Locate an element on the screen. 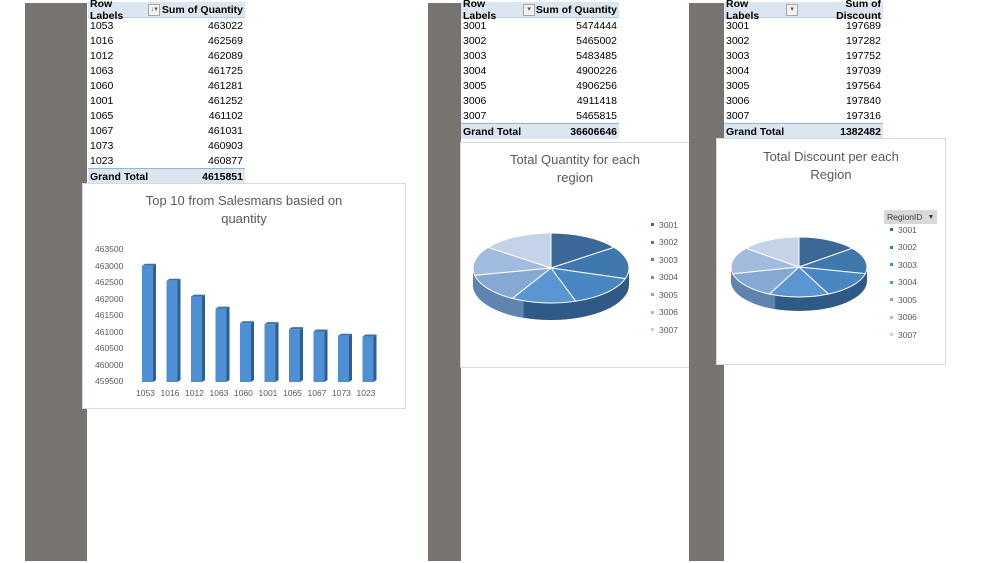  table-row: 3006 4911418 is located at coordinates (540, 100).